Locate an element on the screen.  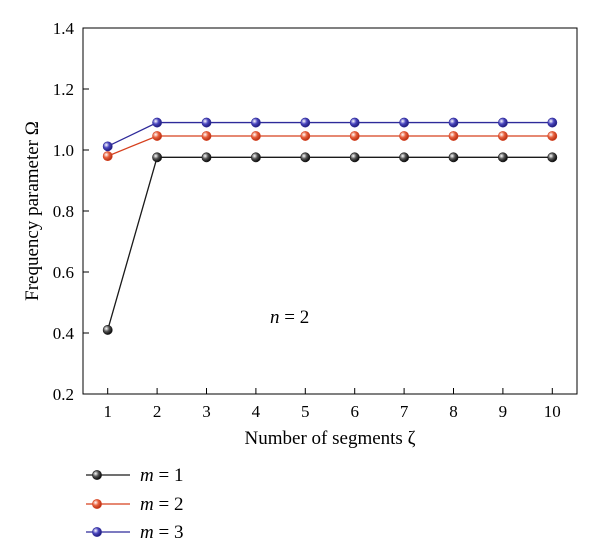
legend-item-m2: m = 2 is located at coordinates (134, 504).